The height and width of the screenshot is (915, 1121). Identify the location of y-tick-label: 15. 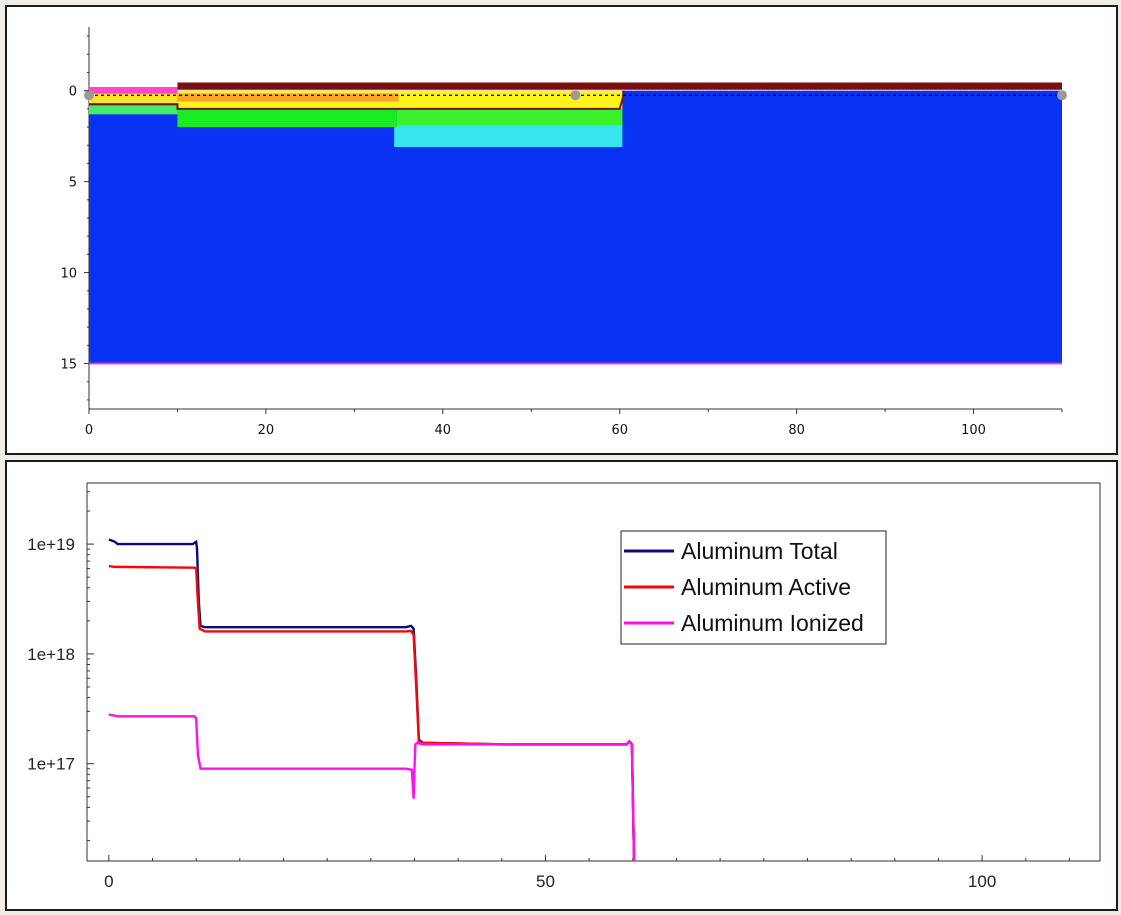
(68, 365).